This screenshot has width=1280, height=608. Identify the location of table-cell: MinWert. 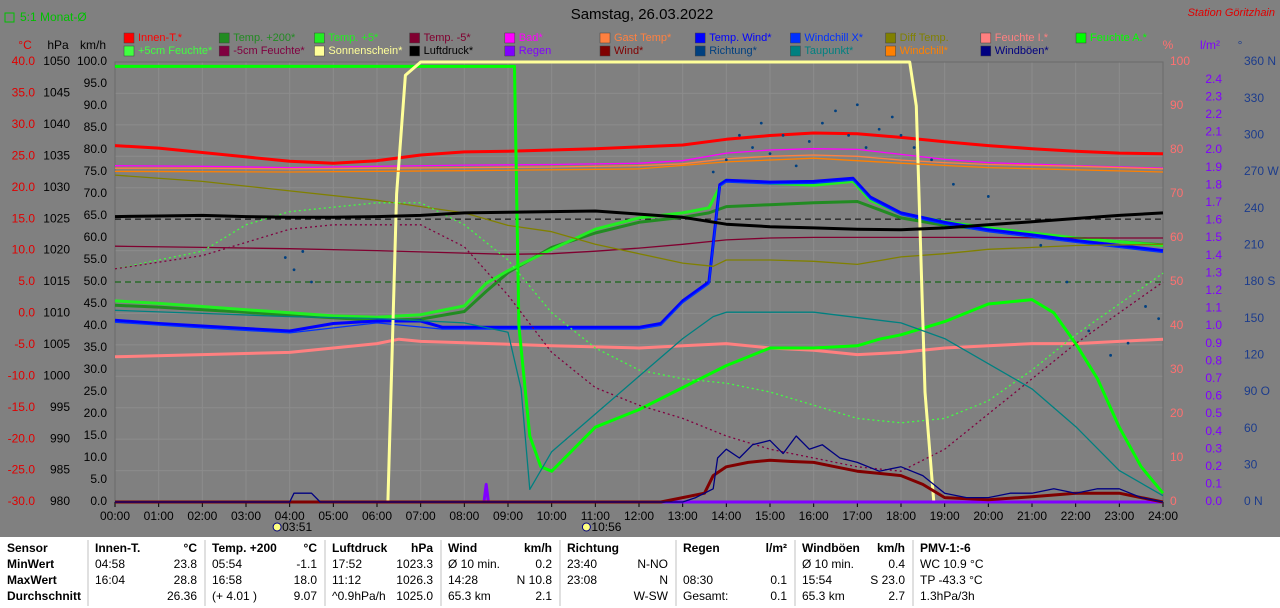
(30, 564).